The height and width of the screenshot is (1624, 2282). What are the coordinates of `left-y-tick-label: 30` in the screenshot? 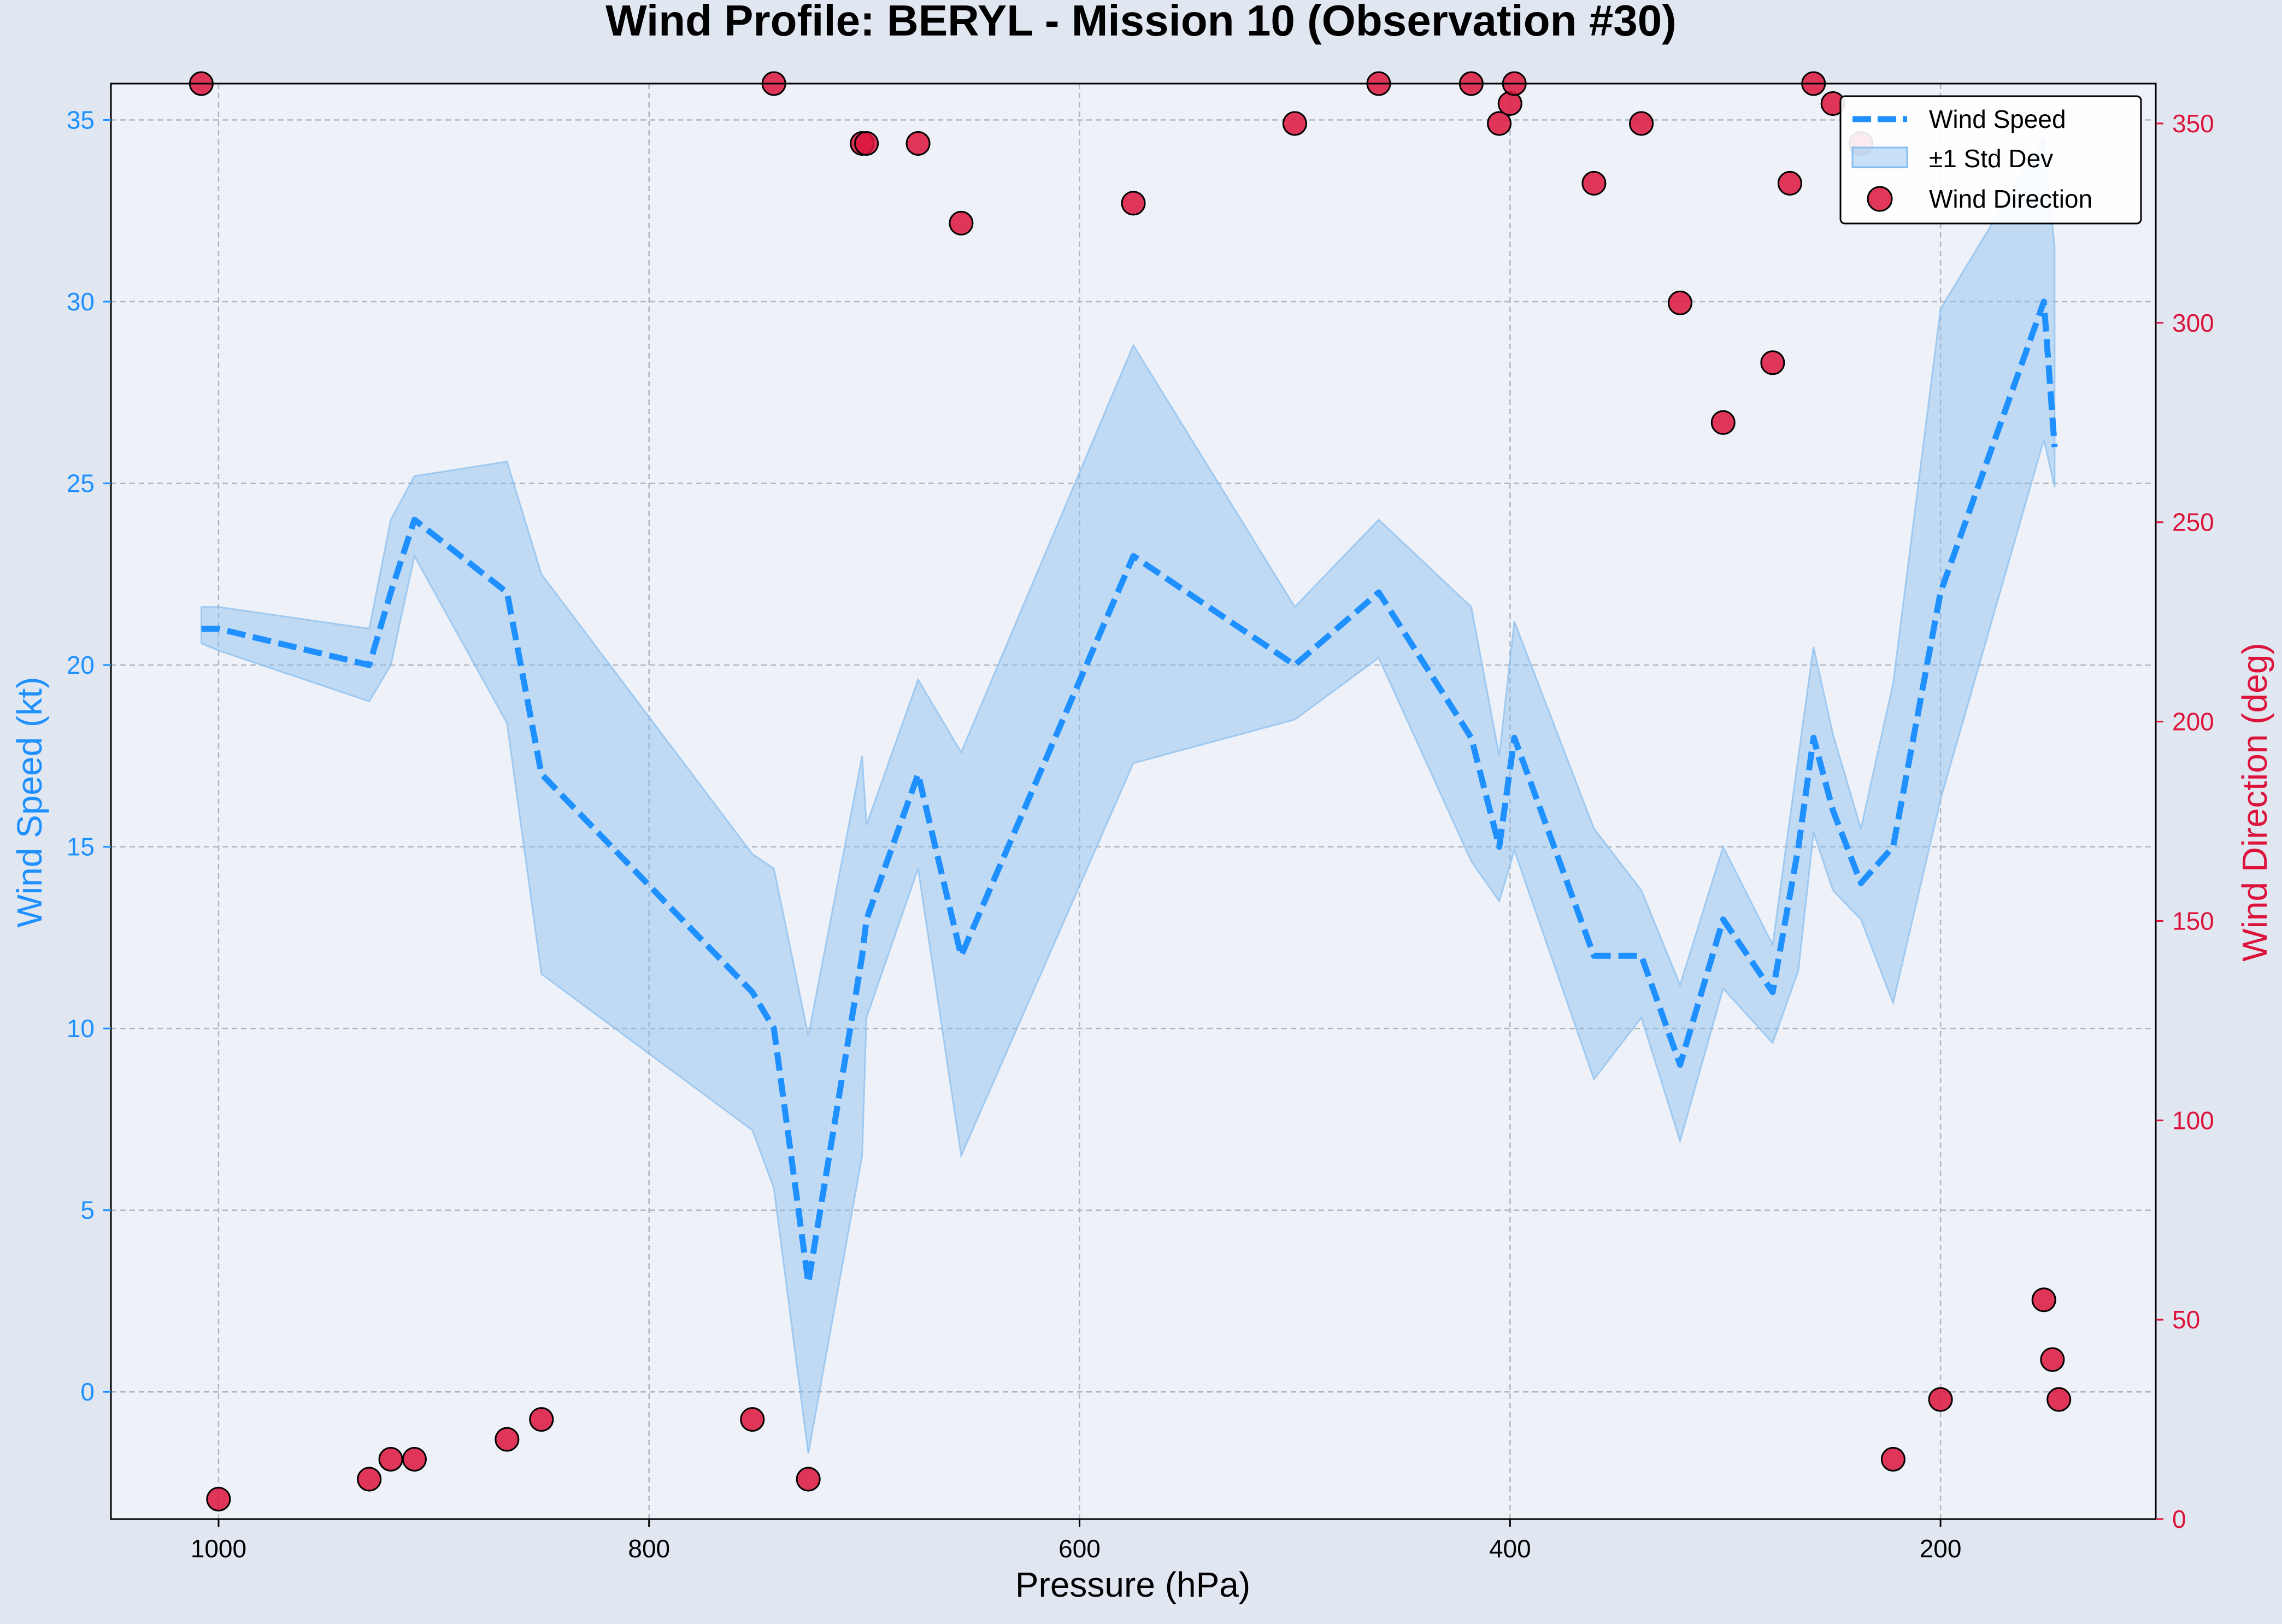 It's located at (81, 301).